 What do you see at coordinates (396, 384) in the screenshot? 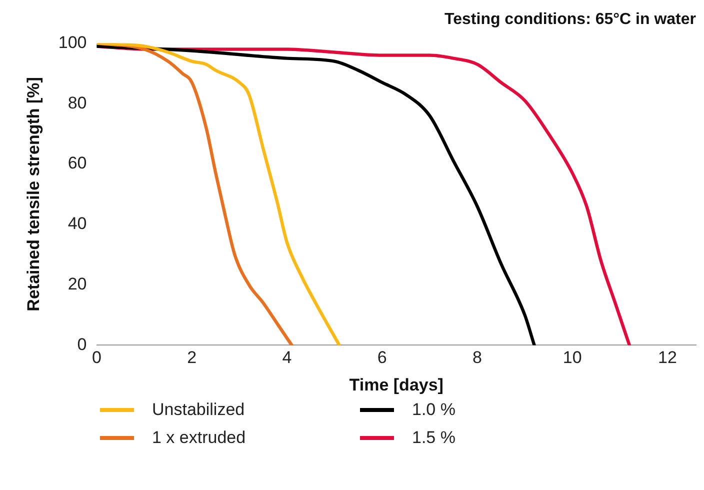
I see `x-axis-title: Time [days]` at bounding box center [396, 384].